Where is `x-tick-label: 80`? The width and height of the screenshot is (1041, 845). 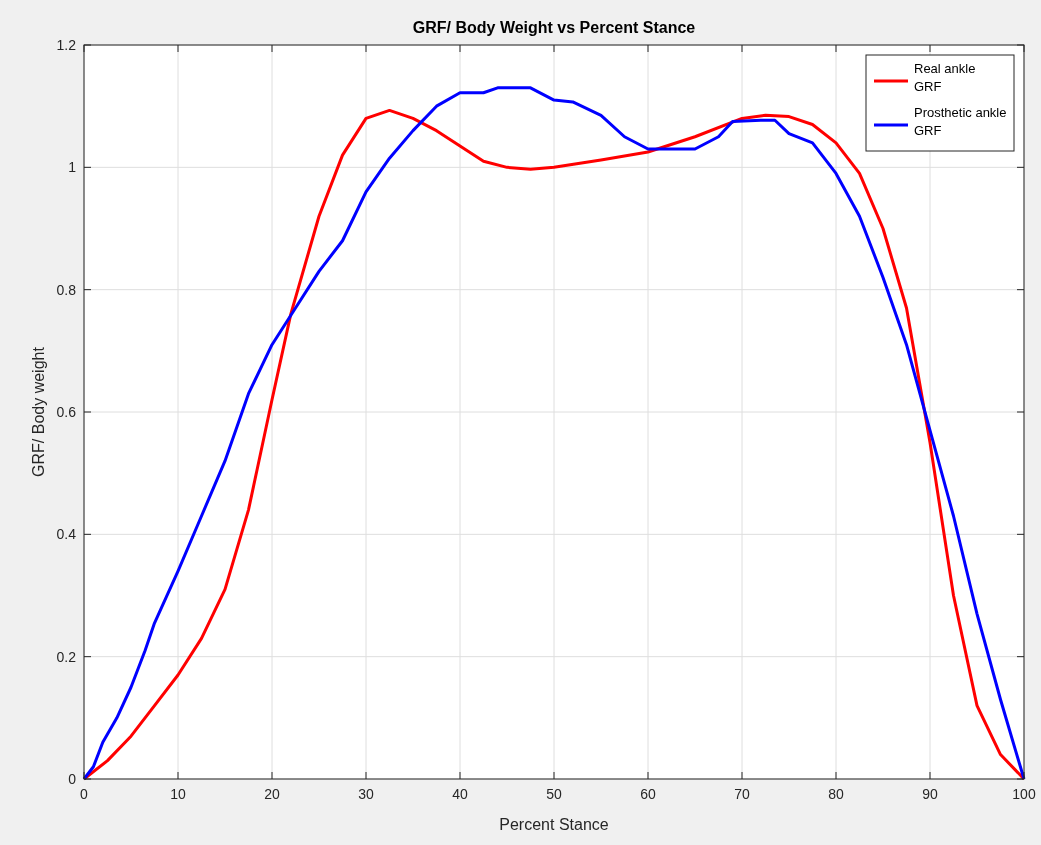
x-tick-label: 80 is located at coordinates (836, 794).